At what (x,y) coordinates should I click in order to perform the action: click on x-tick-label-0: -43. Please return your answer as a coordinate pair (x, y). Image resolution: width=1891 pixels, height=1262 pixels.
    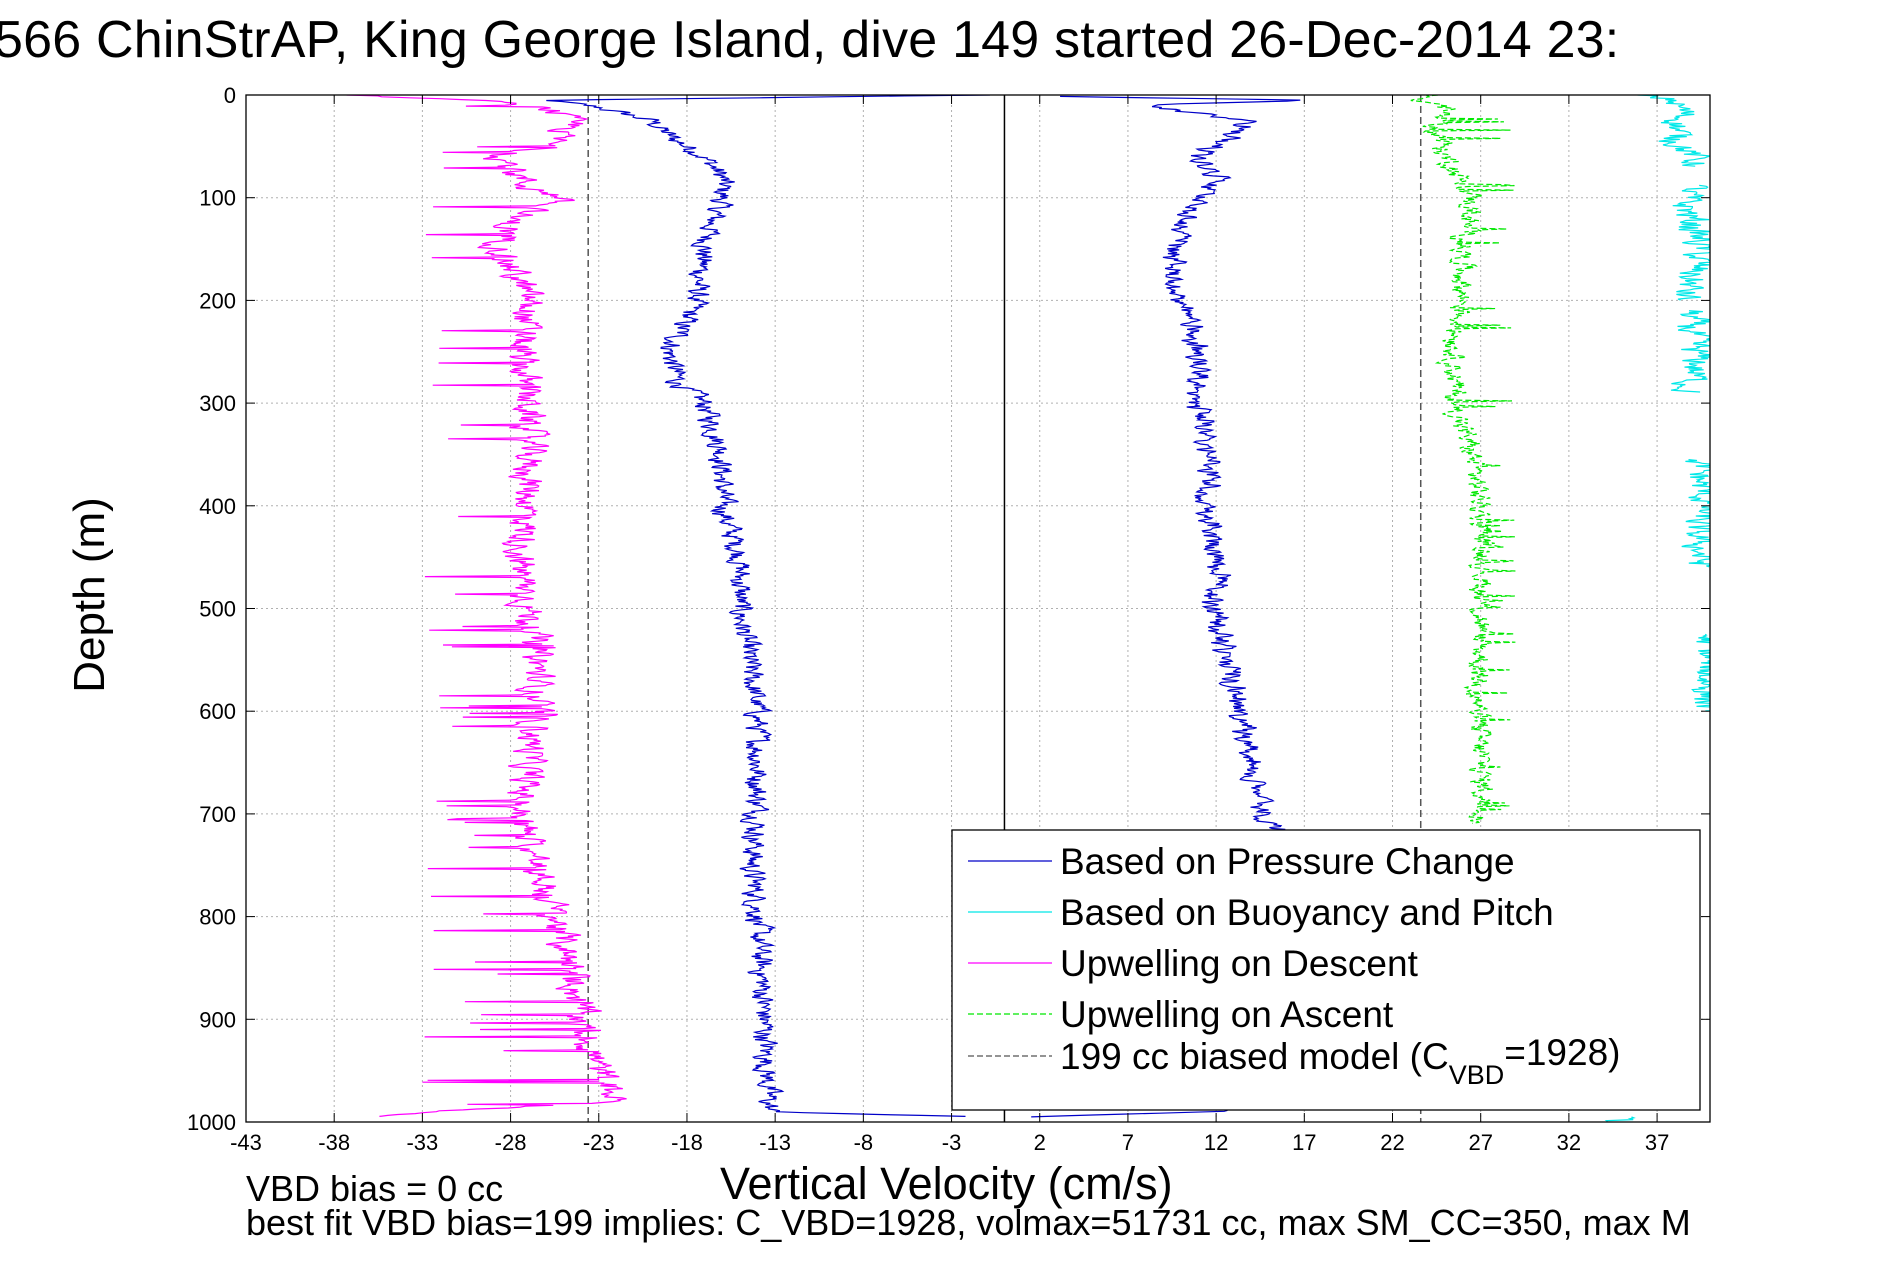
    Looking at the image, I should click on (246, 1142).